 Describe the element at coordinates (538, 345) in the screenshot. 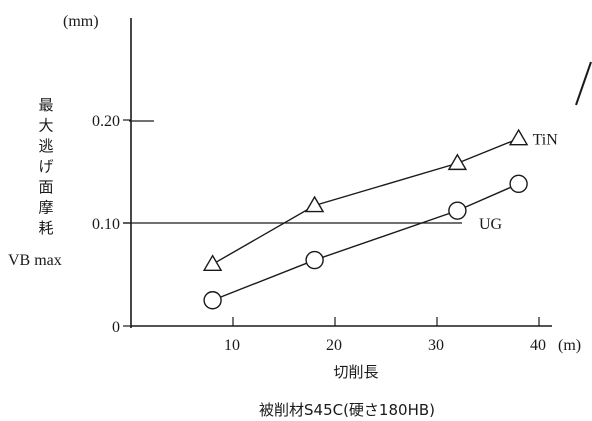

I see `x-tick-label: 40` at that location.